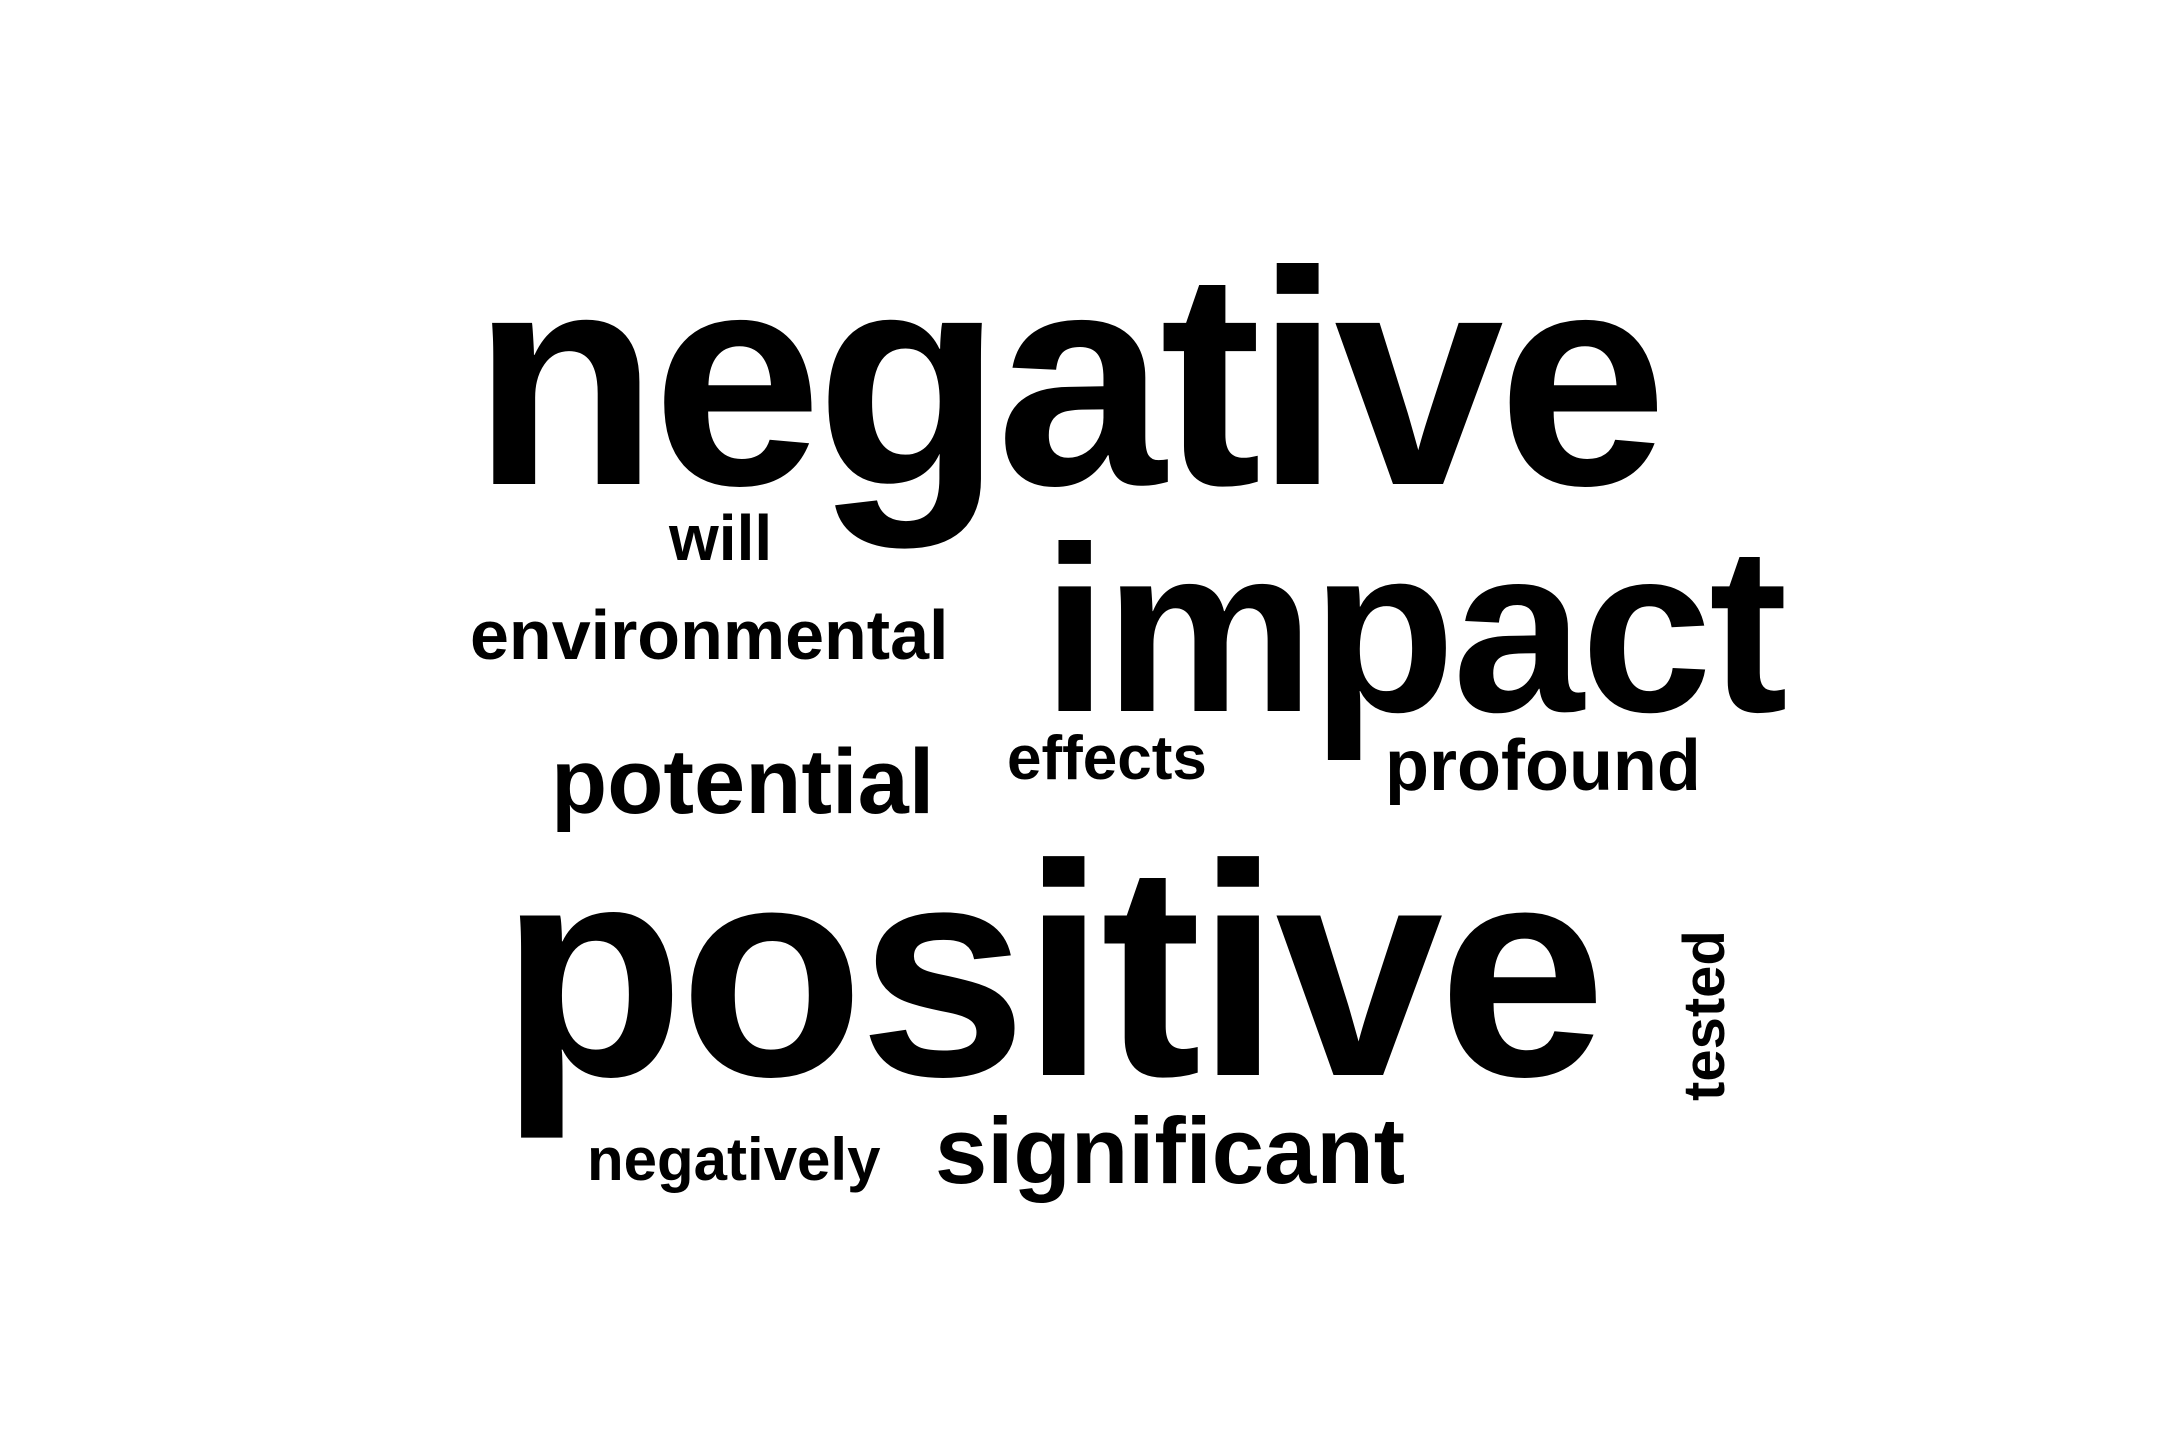 The image size is (2160, 1440). Describe the element at coordinates (1107, 758) in the screenshot. I see `word-effects: effects` at that location.